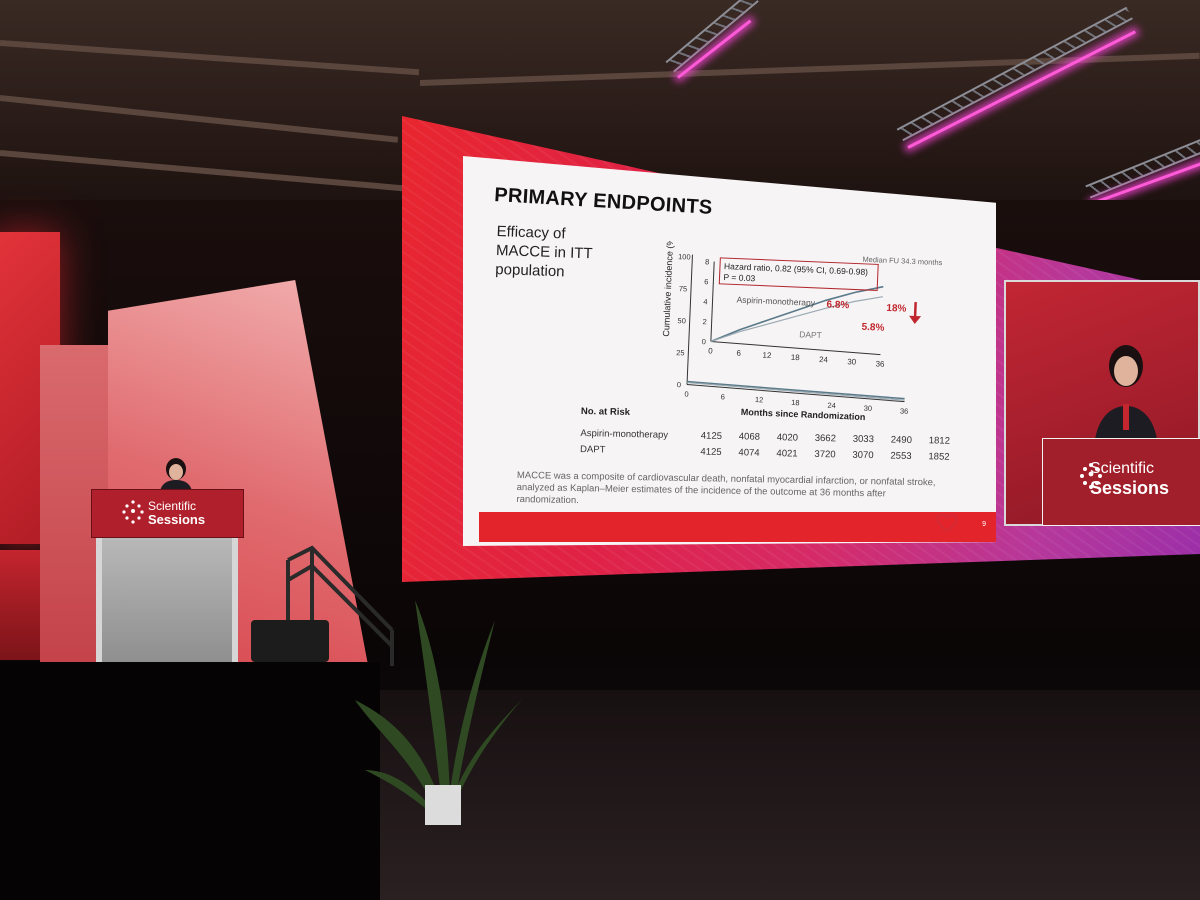  I want to click on dapt-value-label: 5.8%, so click(872, 328).